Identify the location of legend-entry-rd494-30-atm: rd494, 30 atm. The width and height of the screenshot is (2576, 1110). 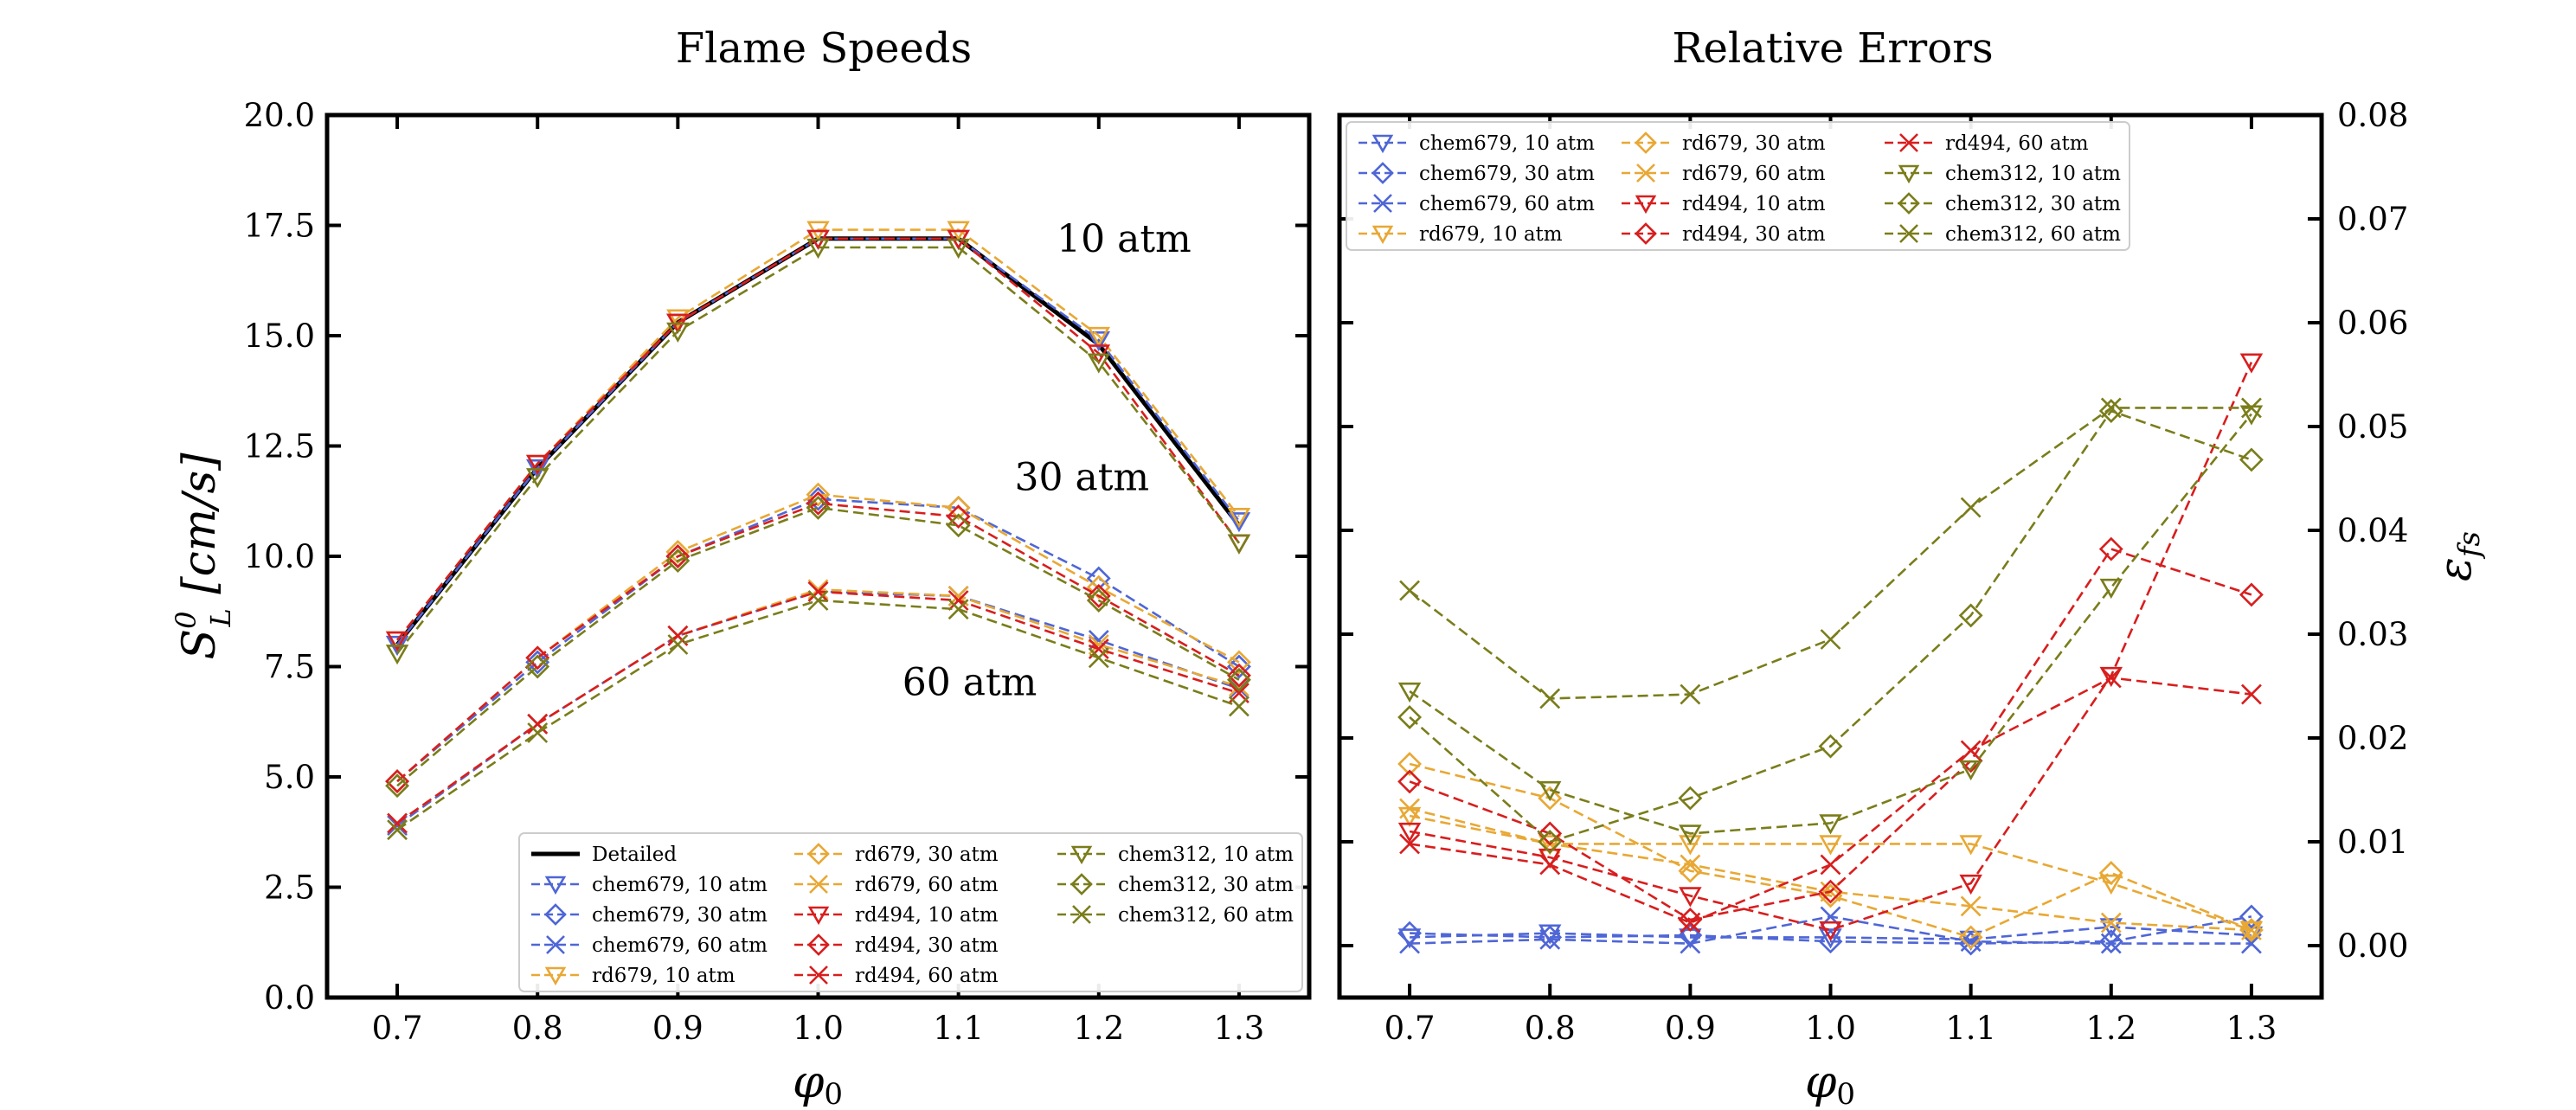
(1724, 234).